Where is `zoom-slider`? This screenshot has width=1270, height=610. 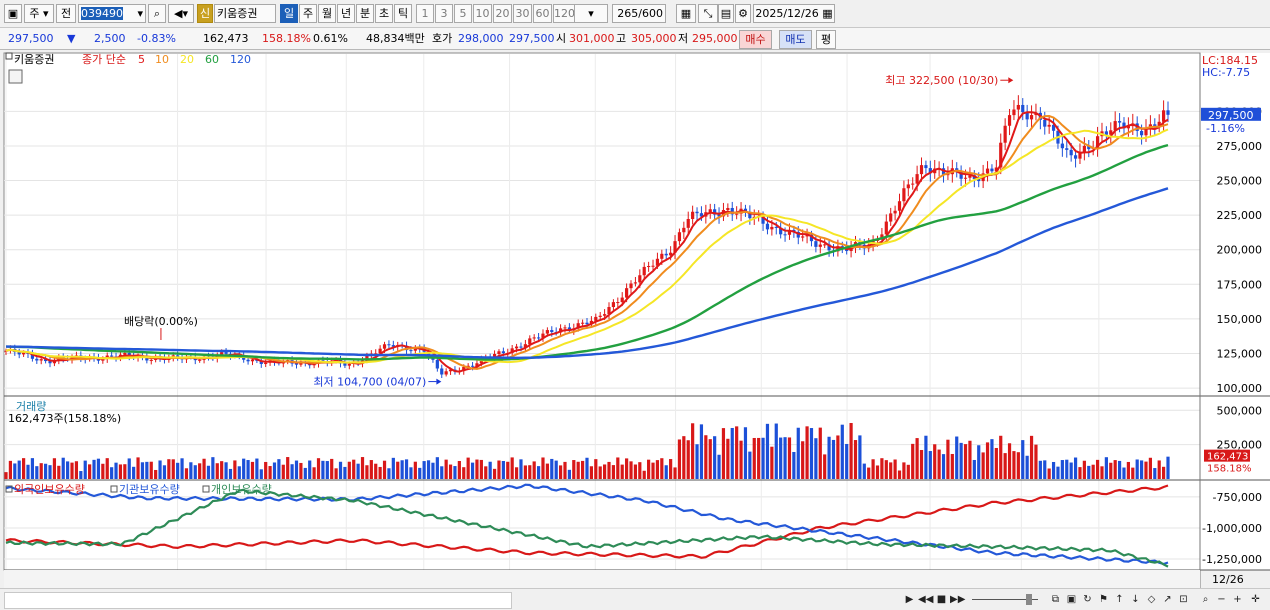 zoom-slider is located at coordinates (1005, 599).